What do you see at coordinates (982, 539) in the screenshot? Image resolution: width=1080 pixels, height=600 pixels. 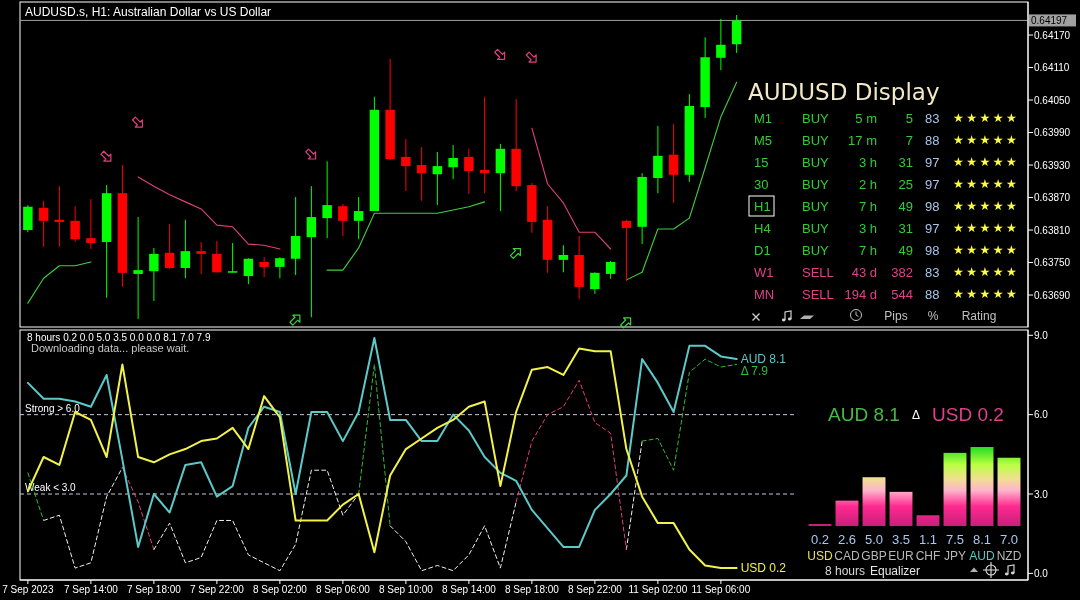 I see `data-label: 8.1` at bounding box center [982, 539].